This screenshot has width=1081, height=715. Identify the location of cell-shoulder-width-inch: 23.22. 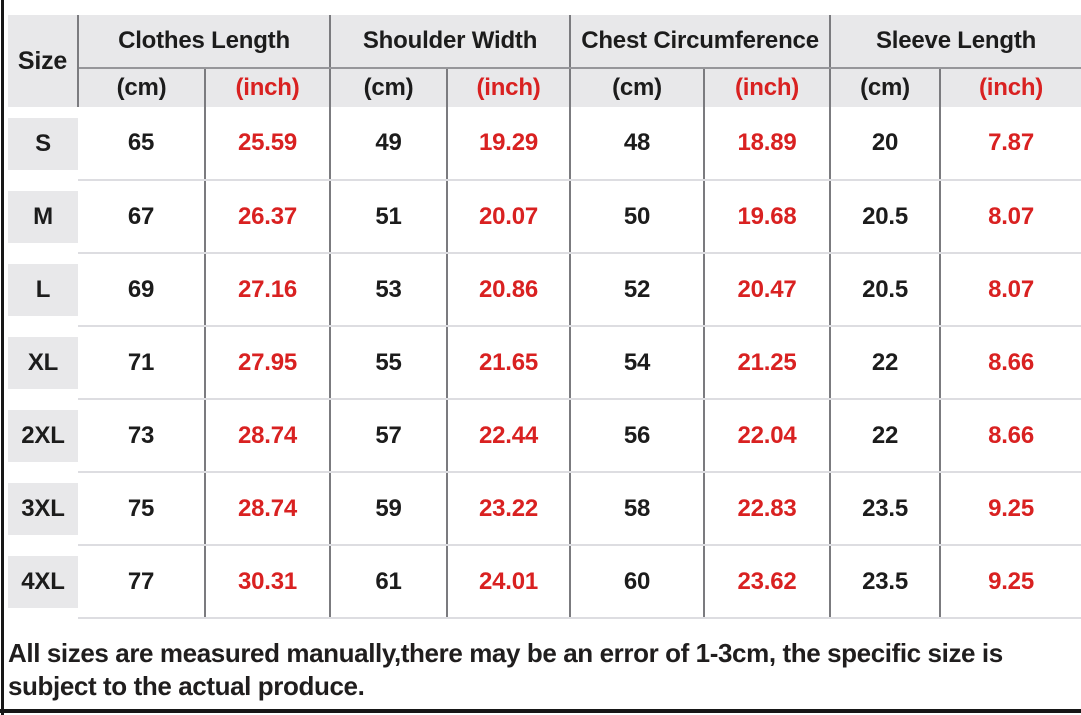
(508, 509).